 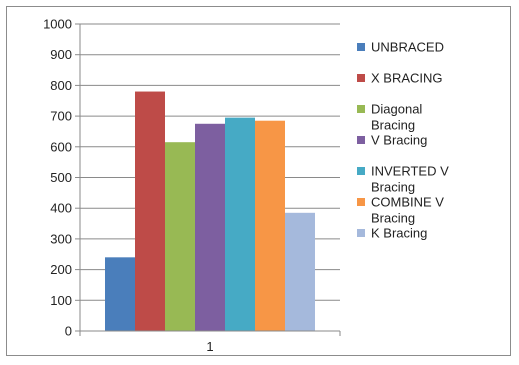 What do you see at coordinates (61, 146) in the screenshot?
I see `y-tick-label: 600` at bounding box center [61, 146].